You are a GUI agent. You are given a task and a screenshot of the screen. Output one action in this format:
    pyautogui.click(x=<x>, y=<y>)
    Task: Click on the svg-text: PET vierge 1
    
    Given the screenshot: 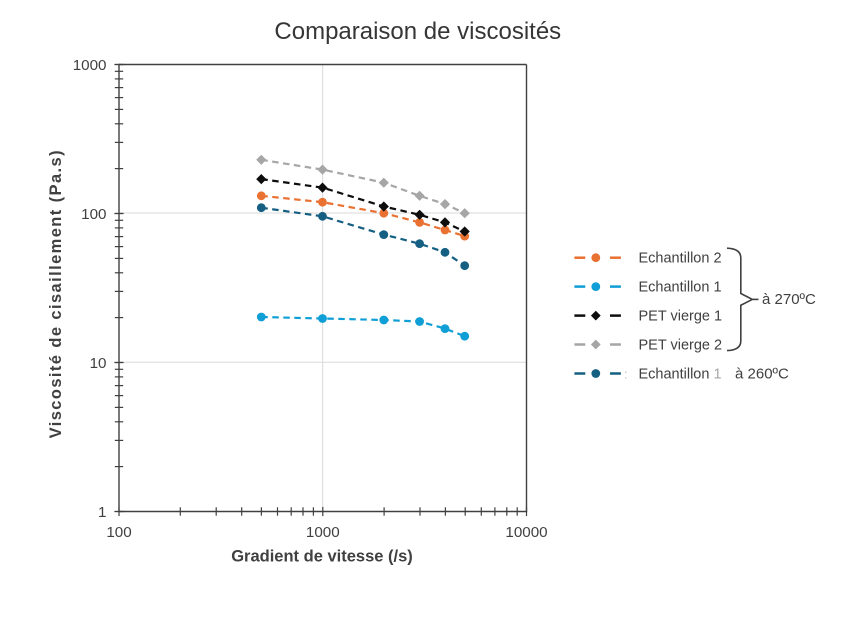 What is the action you would take?
    pyautogui.click(x=681, y=317)
    